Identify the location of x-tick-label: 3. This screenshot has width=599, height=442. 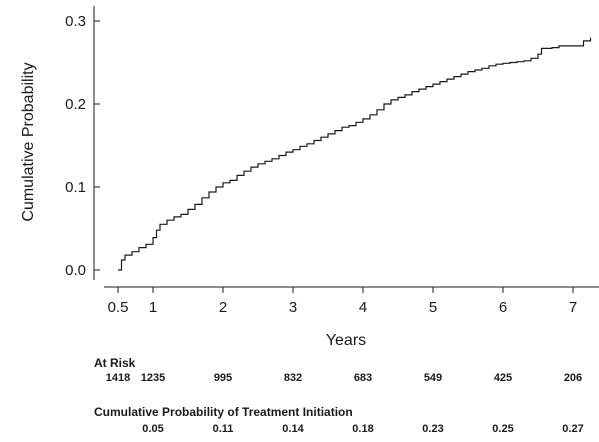
(293, 307).